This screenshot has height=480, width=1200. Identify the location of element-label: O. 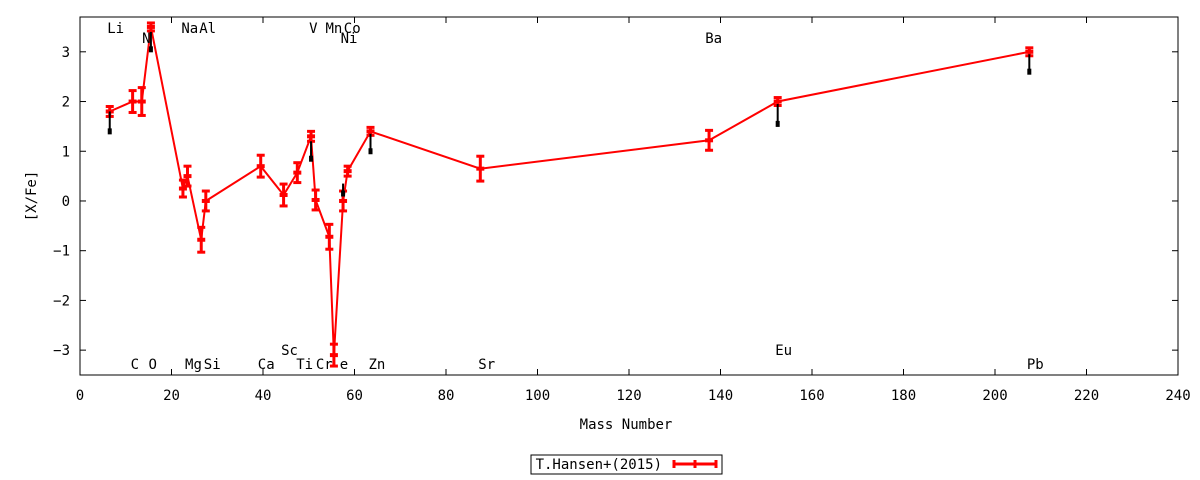
(153, 365).